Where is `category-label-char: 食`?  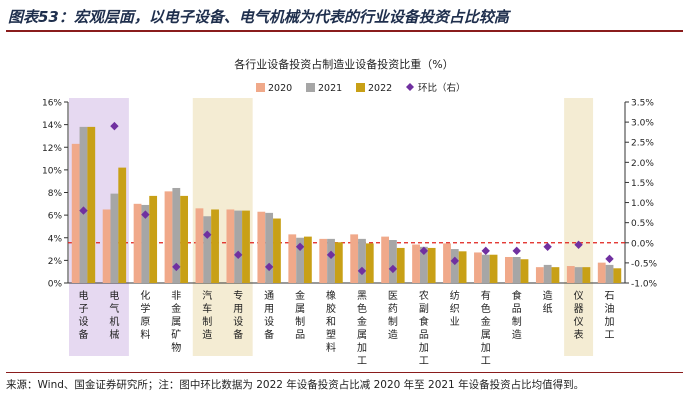
category-label-char: 食 is located at coordinates (517, 295).